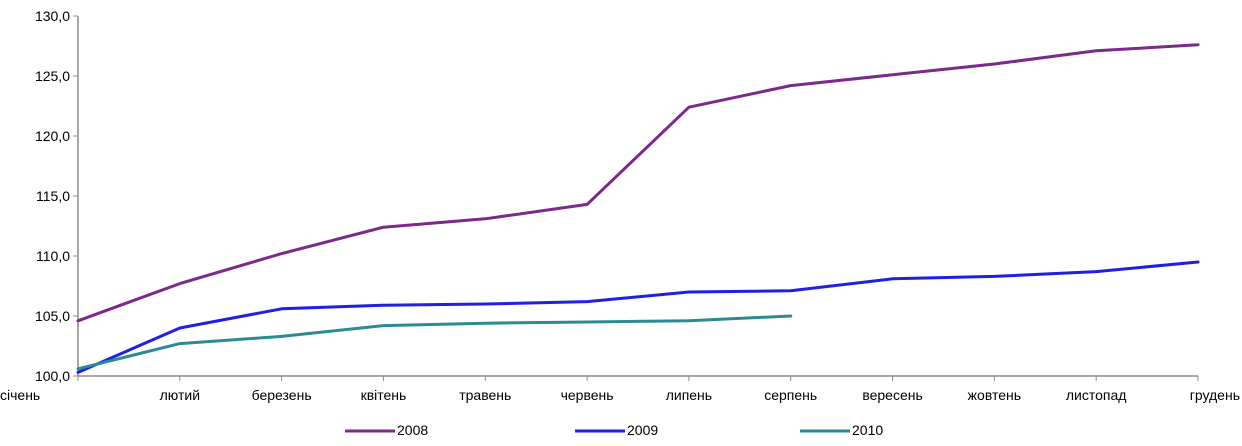  Describe the element at coordinates (994, 395) in the screenshot. I see `x-tick-label: жовтень` at that location.